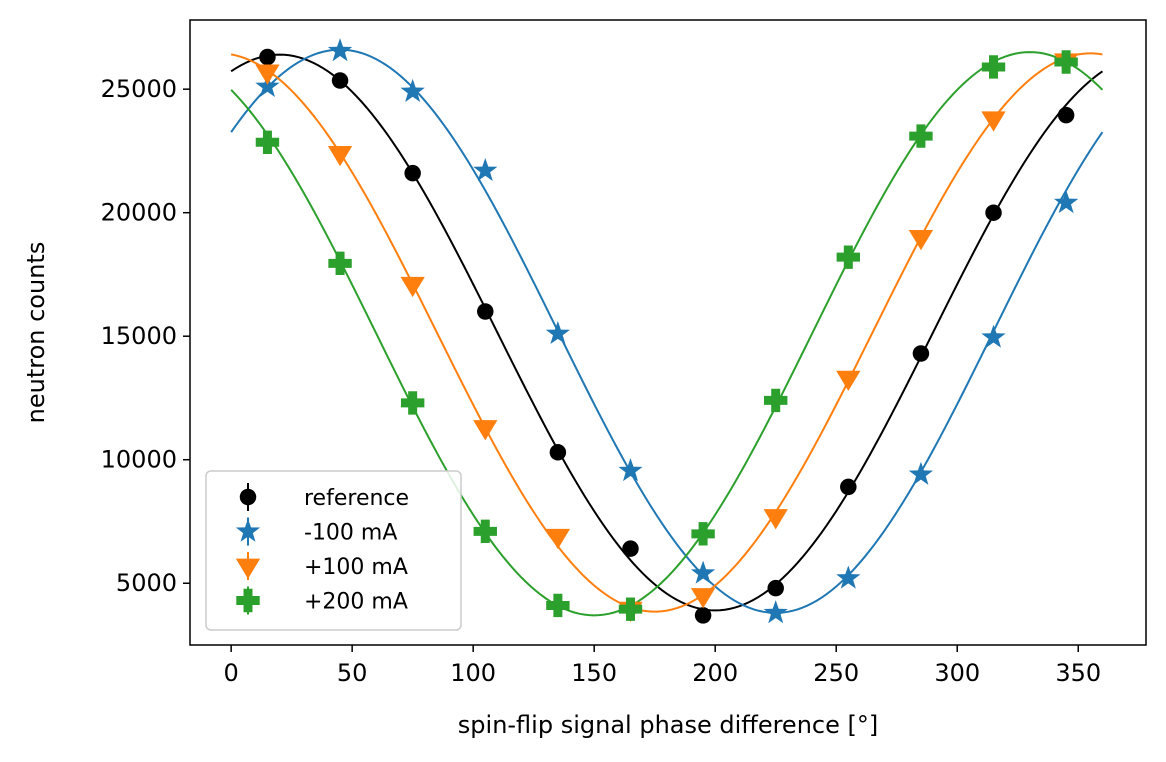 This screenshot has height=762, width=1166. Describe the element at coordinates (594, 673) in the screenshot. I see `x-tick-label: 150` at that location.